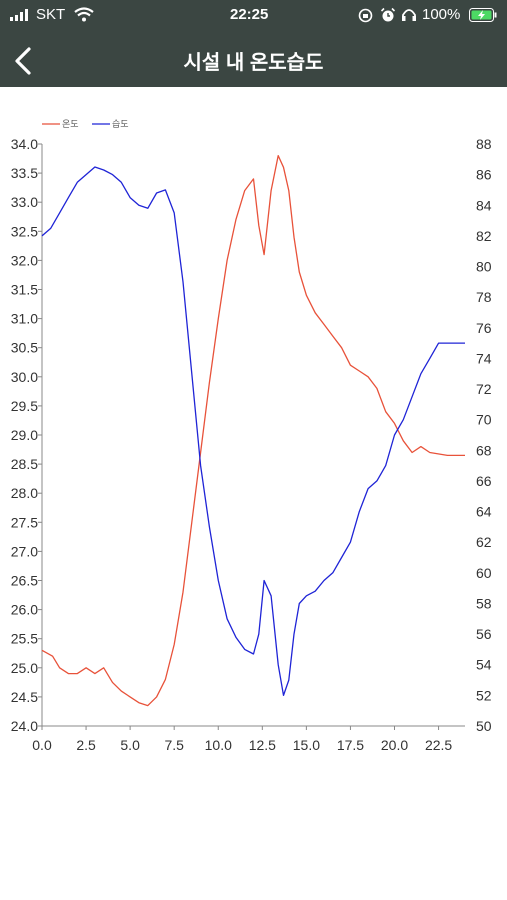 Image resolution: width=507 pixels, height=900 pixels. I want to click on right-tick-label: 78, so click(484, 297).